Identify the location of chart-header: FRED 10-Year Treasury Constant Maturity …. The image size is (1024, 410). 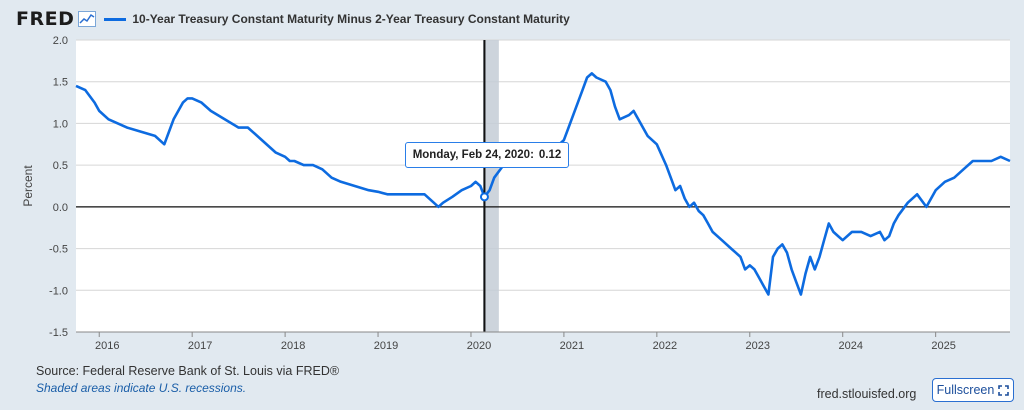
(293, 19).